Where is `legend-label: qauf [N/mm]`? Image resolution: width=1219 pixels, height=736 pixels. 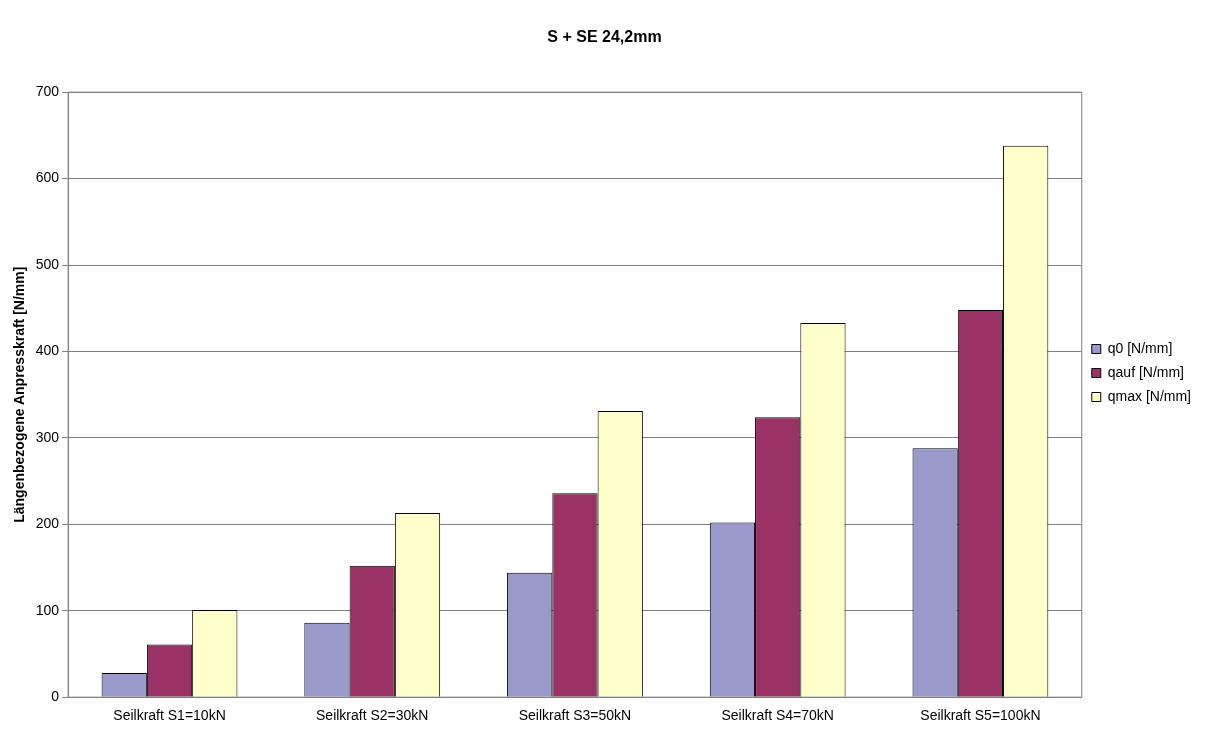 legend-label: qauf [N/mm] is located at coordinates (1146, 371).